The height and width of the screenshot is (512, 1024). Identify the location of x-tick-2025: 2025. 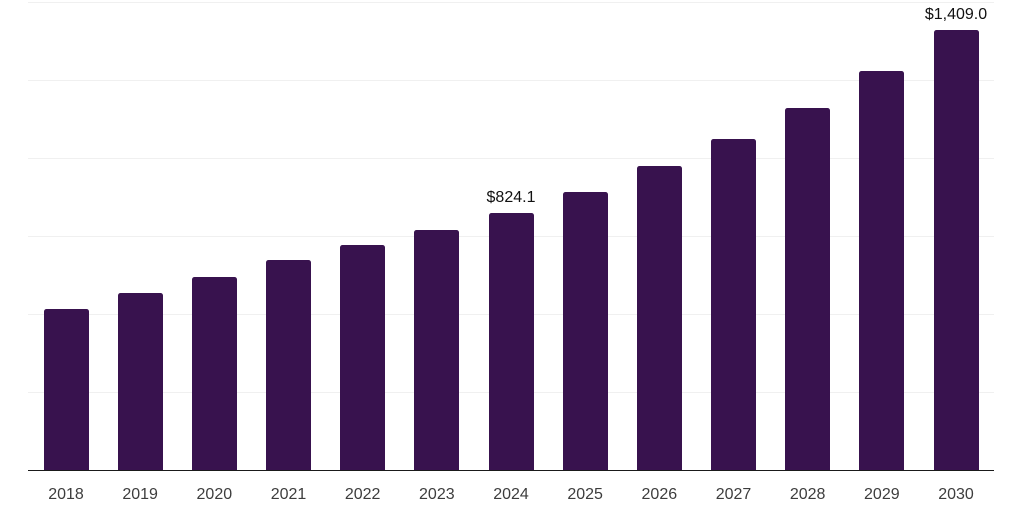
(585, 494).